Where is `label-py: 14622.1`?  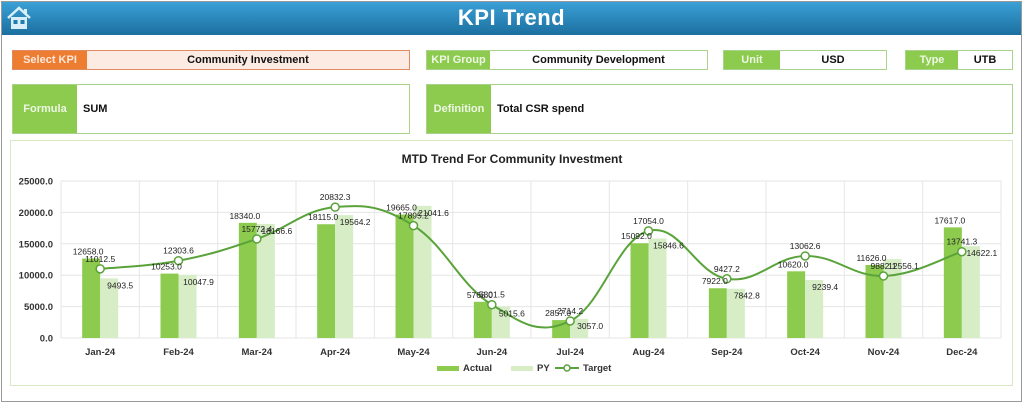 label-py: 14622.1 is located at coordinates (981, 253).